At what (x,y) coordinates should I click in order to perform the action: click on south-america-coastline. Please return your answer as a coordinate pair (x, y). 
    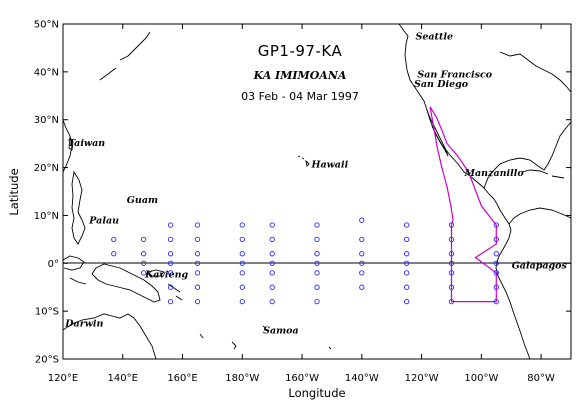
    Looking at the image, I should click on (540, 216).